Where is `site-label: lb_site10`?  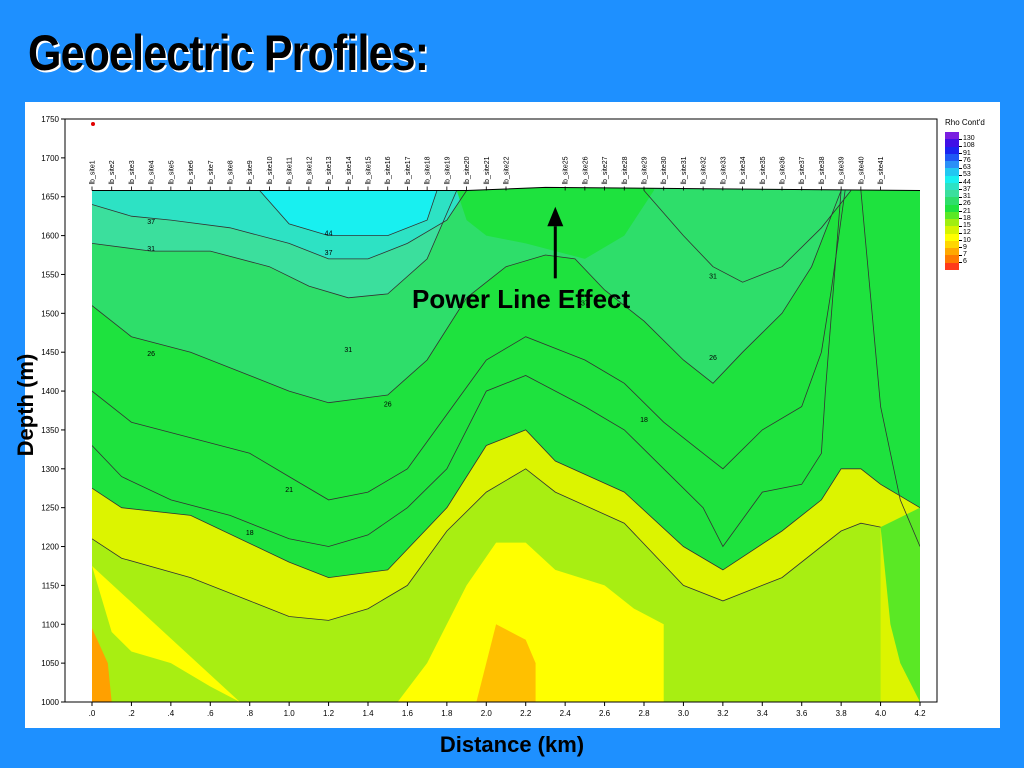 site-label: lb_site10 is located at coordinates (270, 170).